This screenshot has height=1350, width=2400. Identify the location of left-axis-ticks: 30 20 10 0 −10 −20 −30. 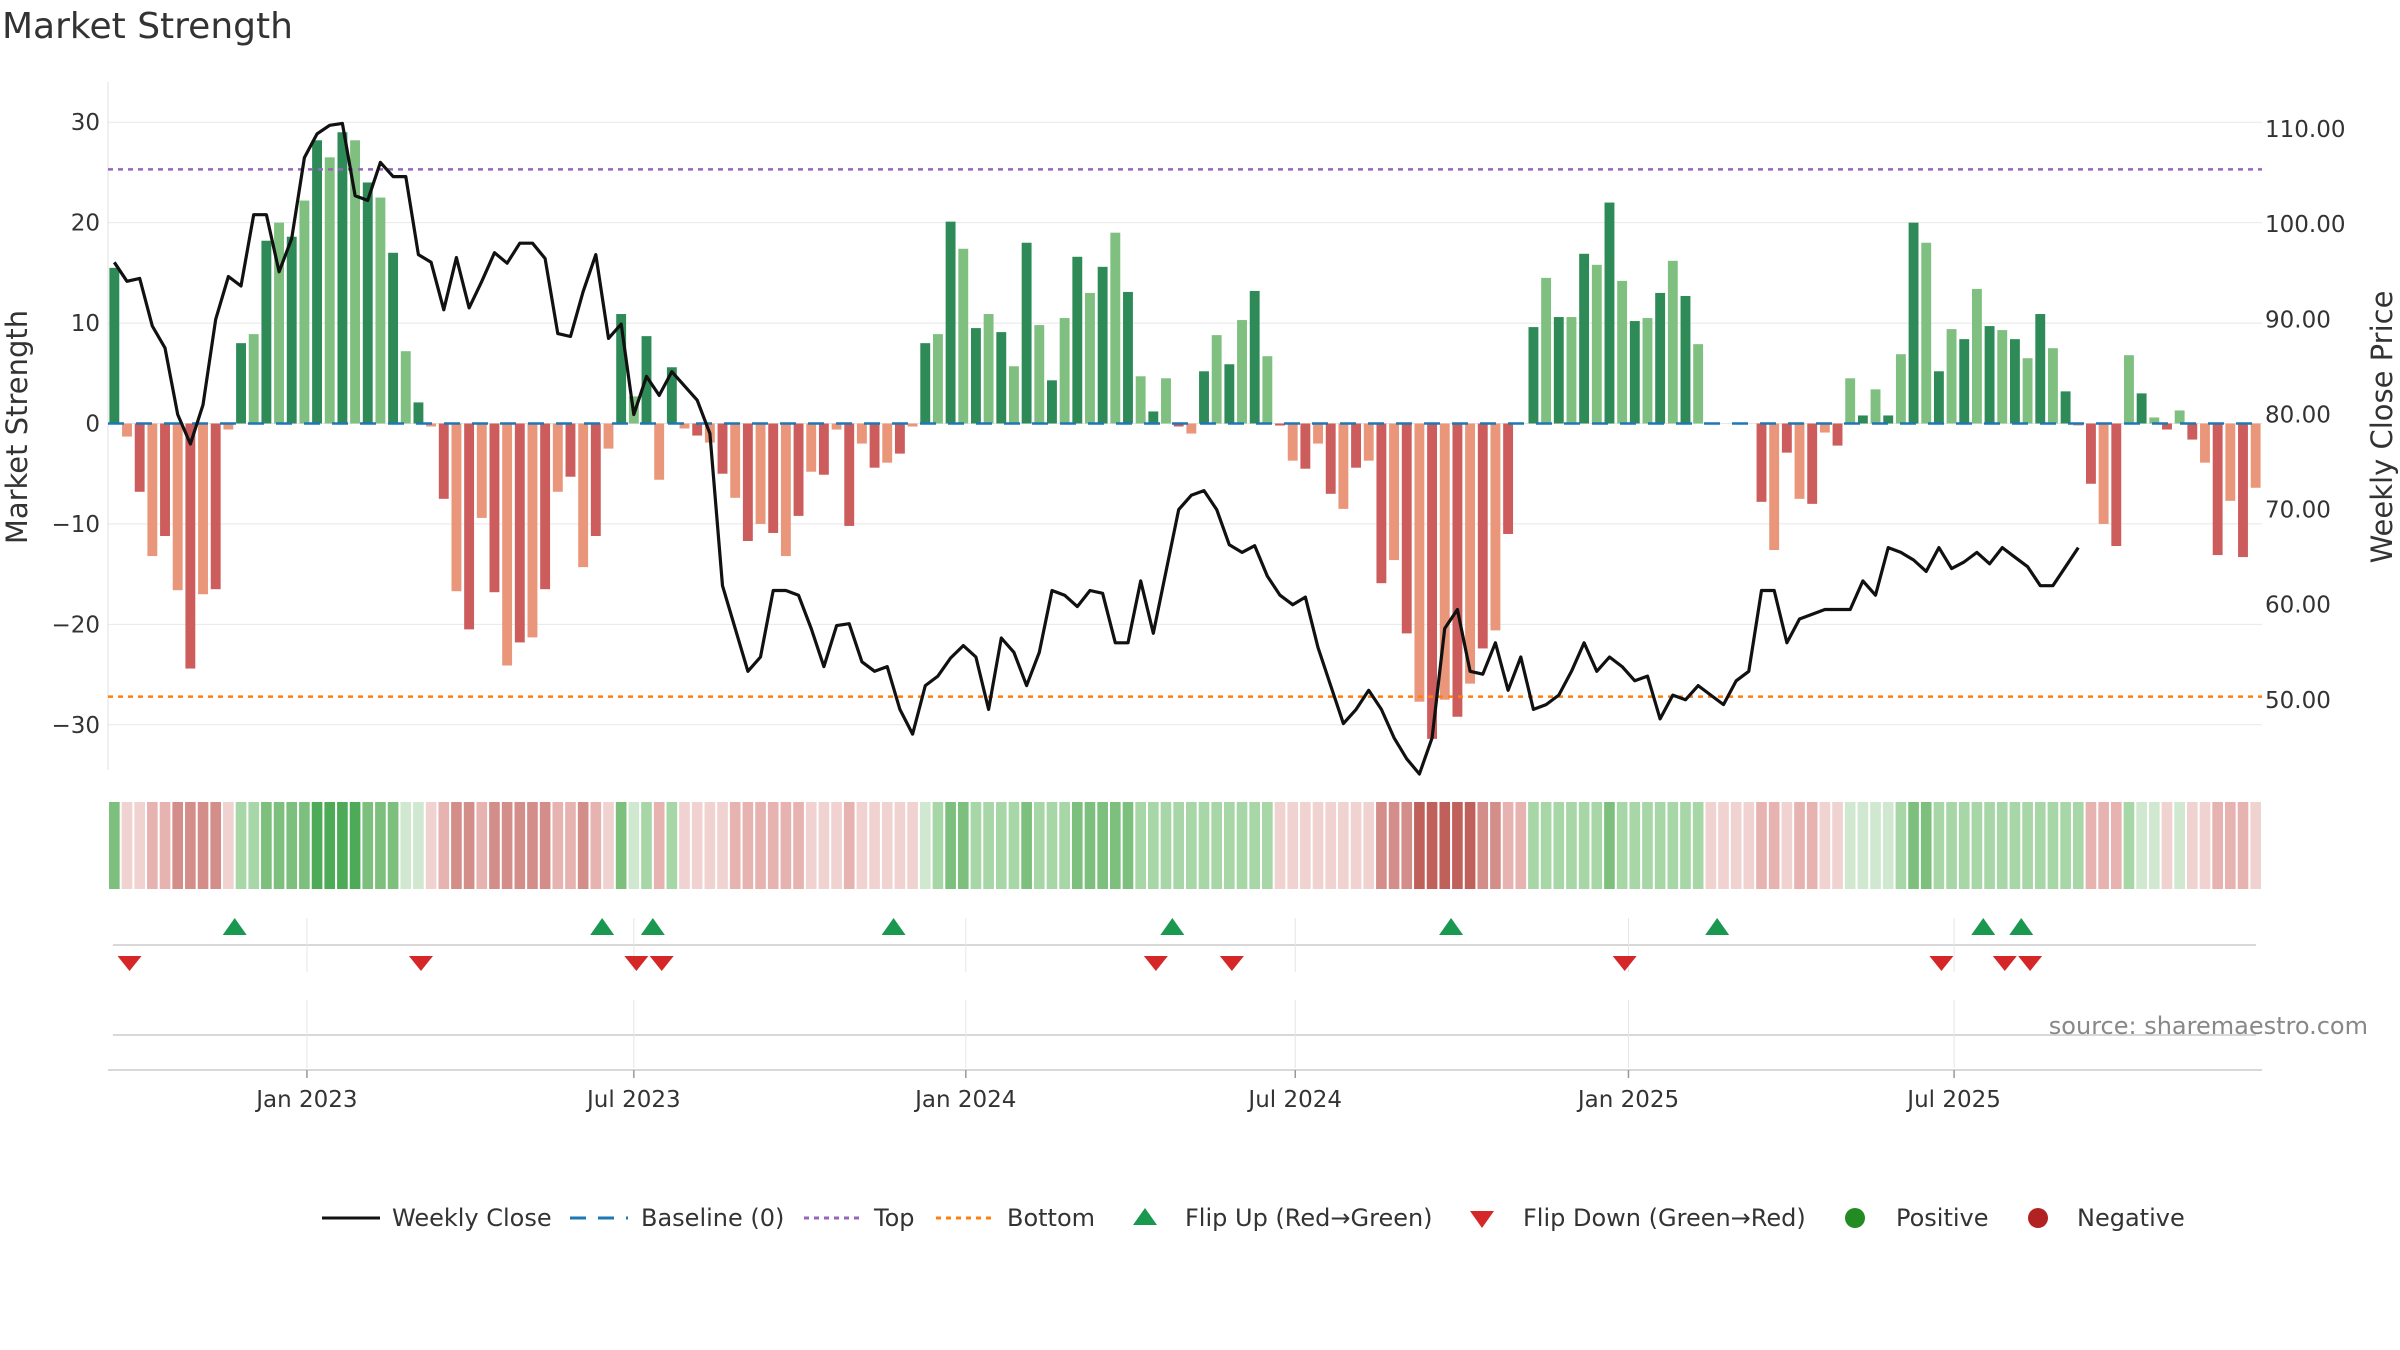
(75, 424).